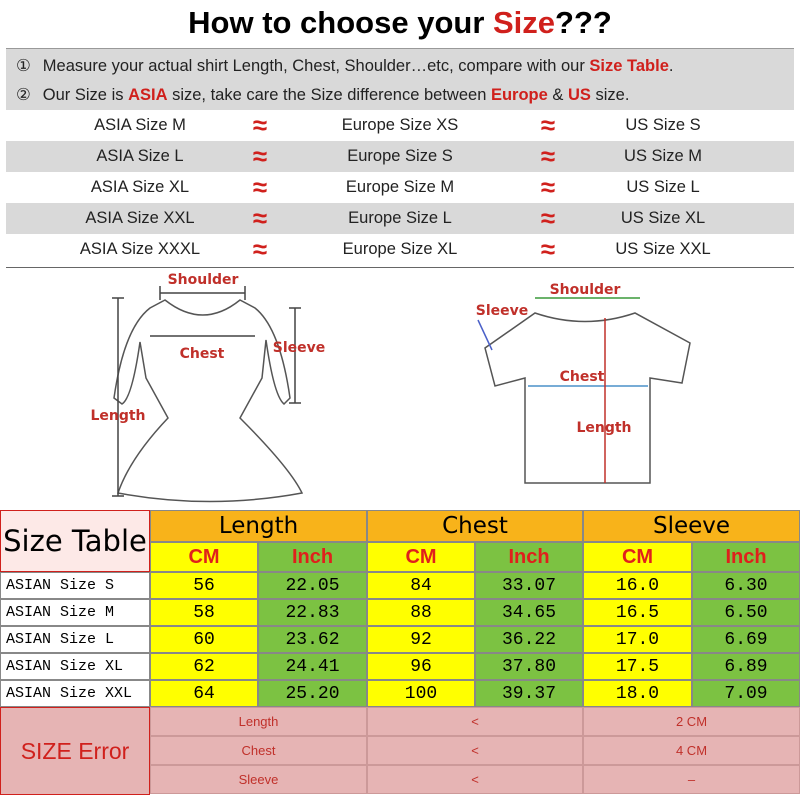  What do you see at coordinates (637, 666) in the screenshot?
I see `size-value: 17.5` at bounding box center [637, 666].